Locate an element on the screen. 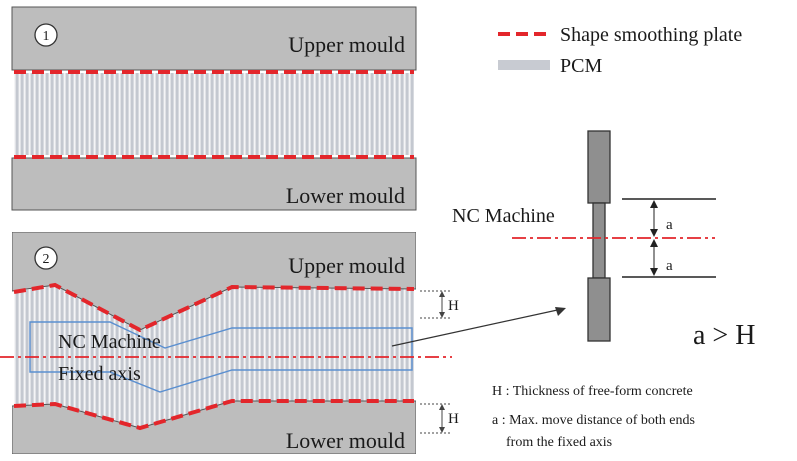 This screenshot has height=461, width=797. pointer-arrowhead is located at coordinates (560, 311).